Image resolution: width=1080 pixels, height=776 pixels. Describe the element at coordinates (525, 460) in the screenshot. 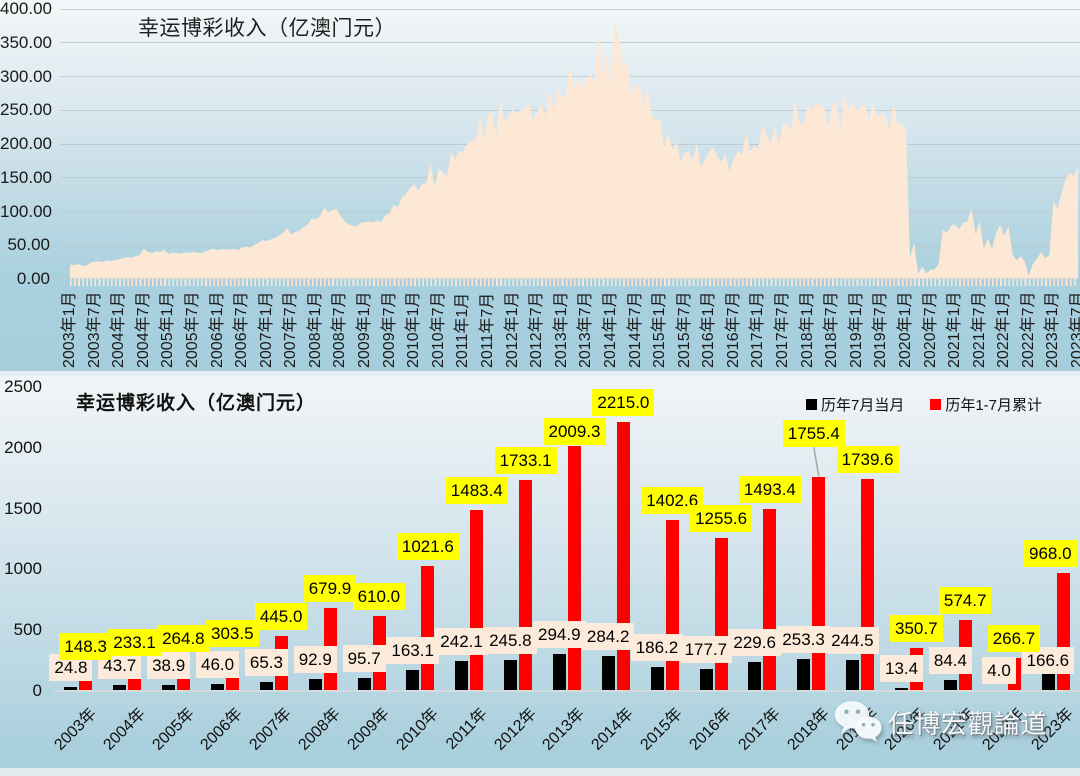

I see `data-label-cumulative: 1733.1` at that location.